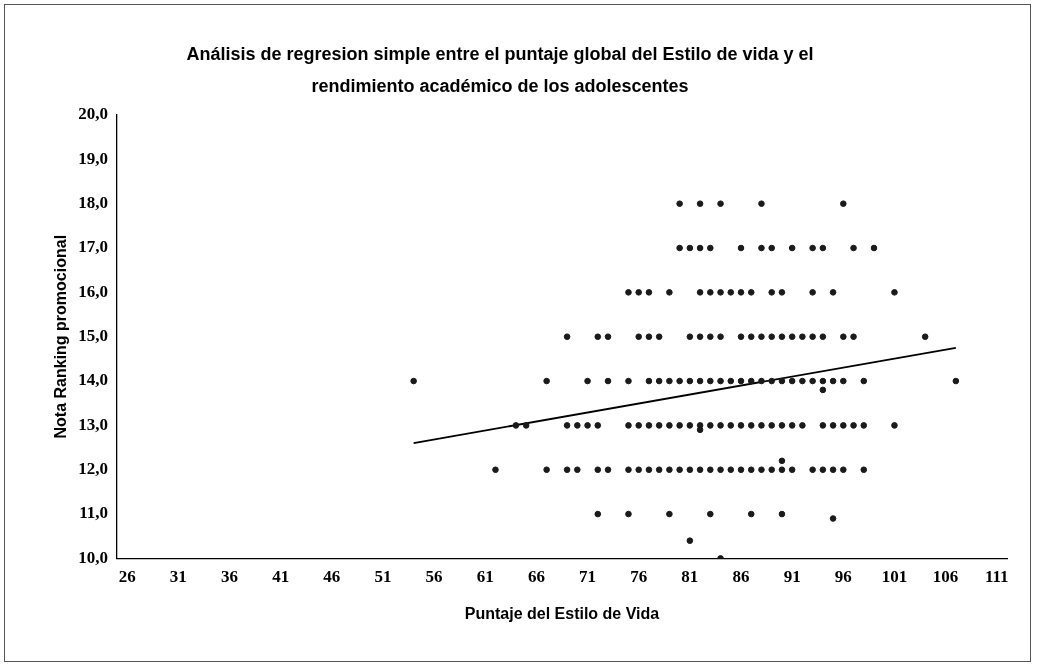 The height and width of the screenshot is (668, 1037). What do you see at coordinates (588, 576) in the screenshot?
I see `x-tick-label: 71` at bounding box center [588, 576].